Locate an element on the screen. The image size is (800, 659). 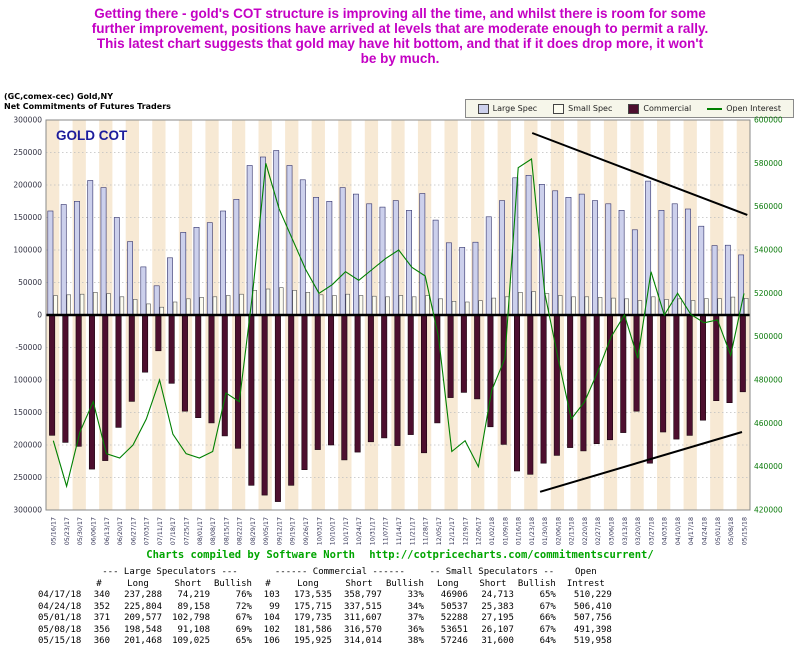
x-axis-label: 11/21/17 is located at coordinates (412, 531).